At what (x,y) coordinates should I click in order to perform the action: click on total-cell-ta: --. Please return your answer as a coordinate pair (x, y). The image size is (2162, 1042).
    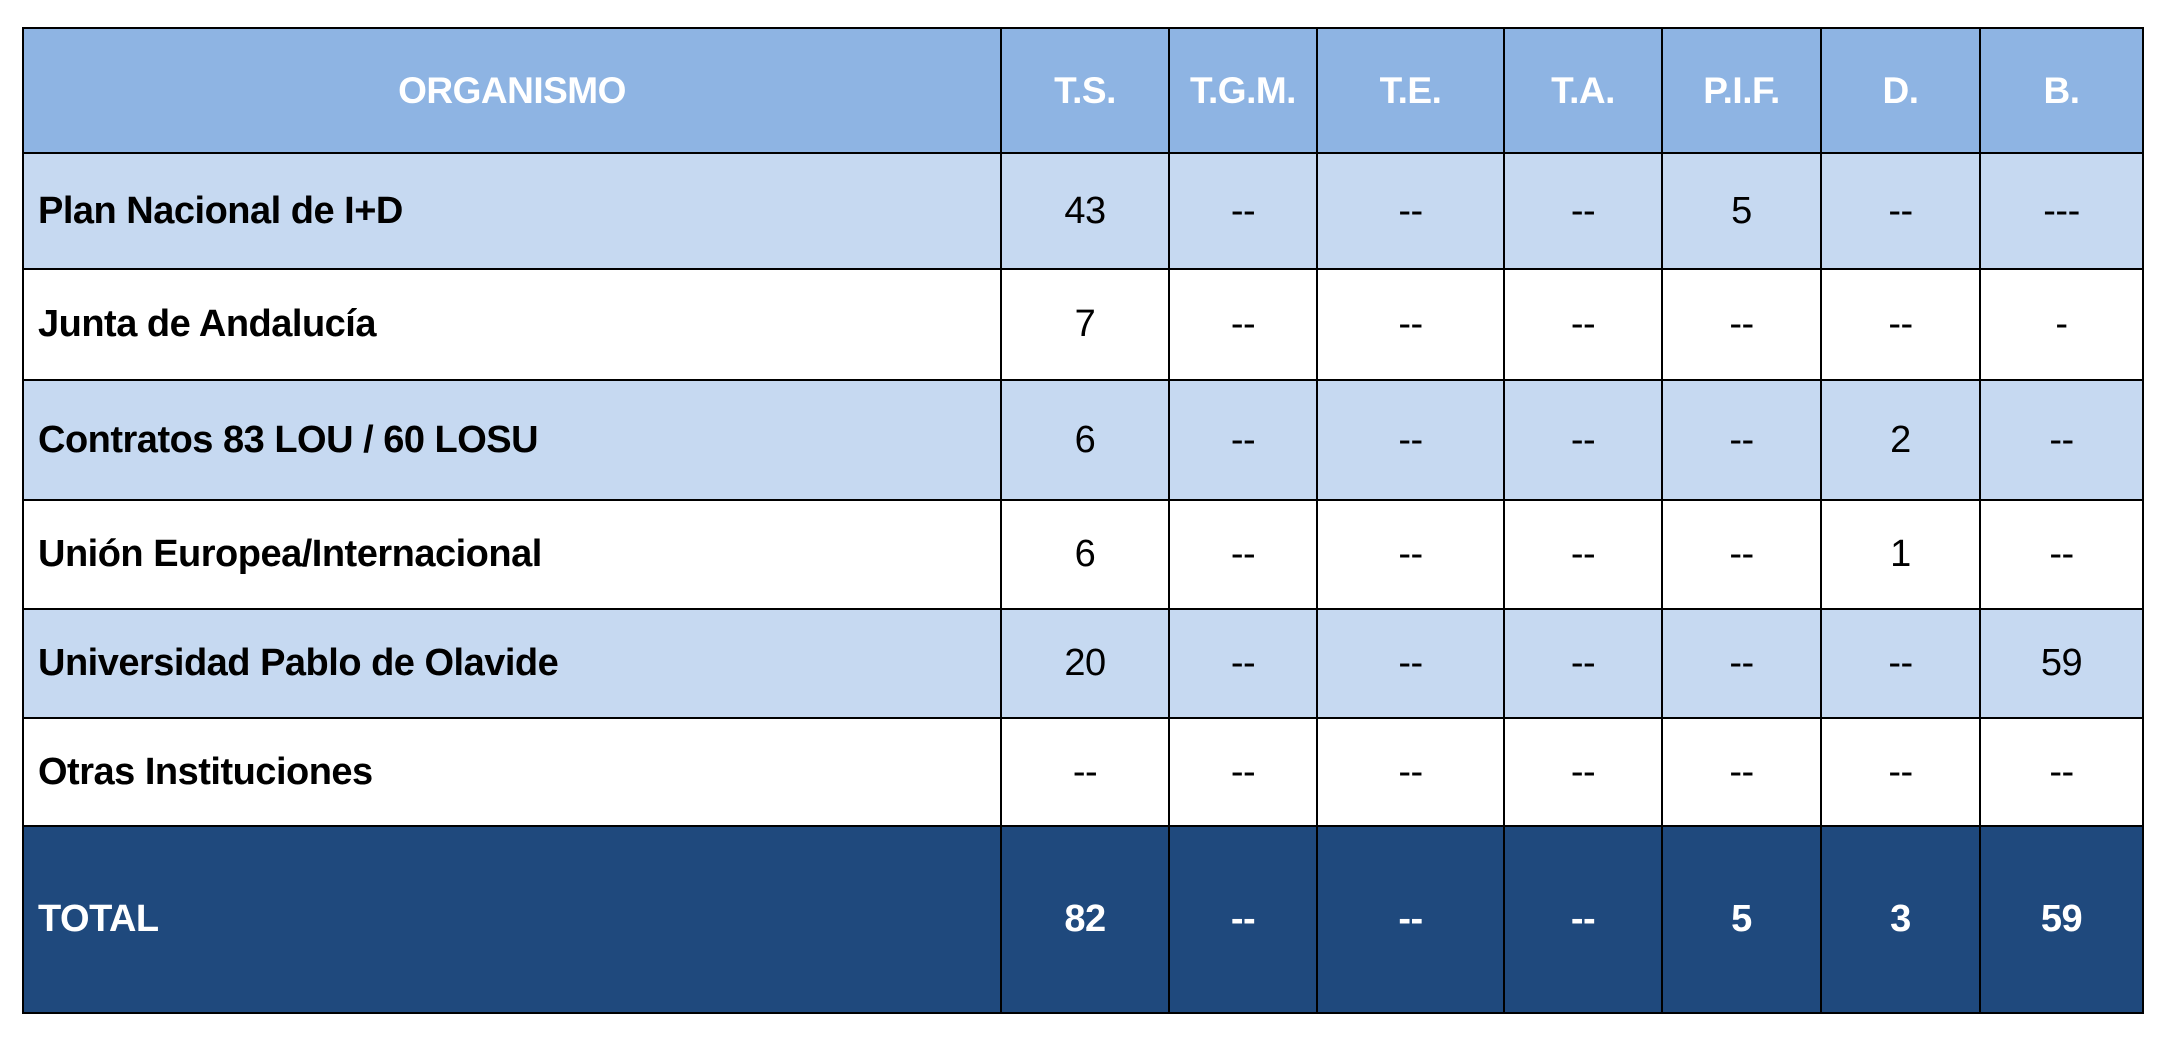
    Looking at the image, I should click on (1583, 919).